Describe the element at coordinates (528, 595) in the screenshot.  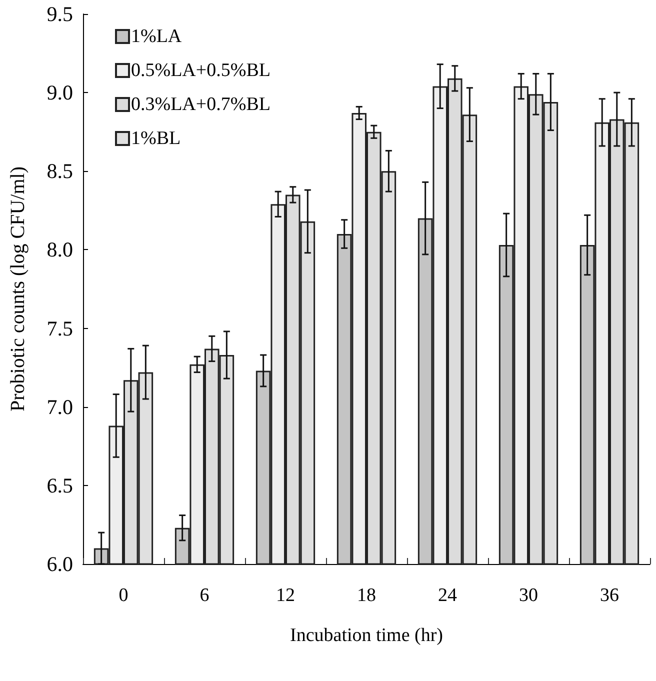
I see `x-tick-label: 30` at that location.